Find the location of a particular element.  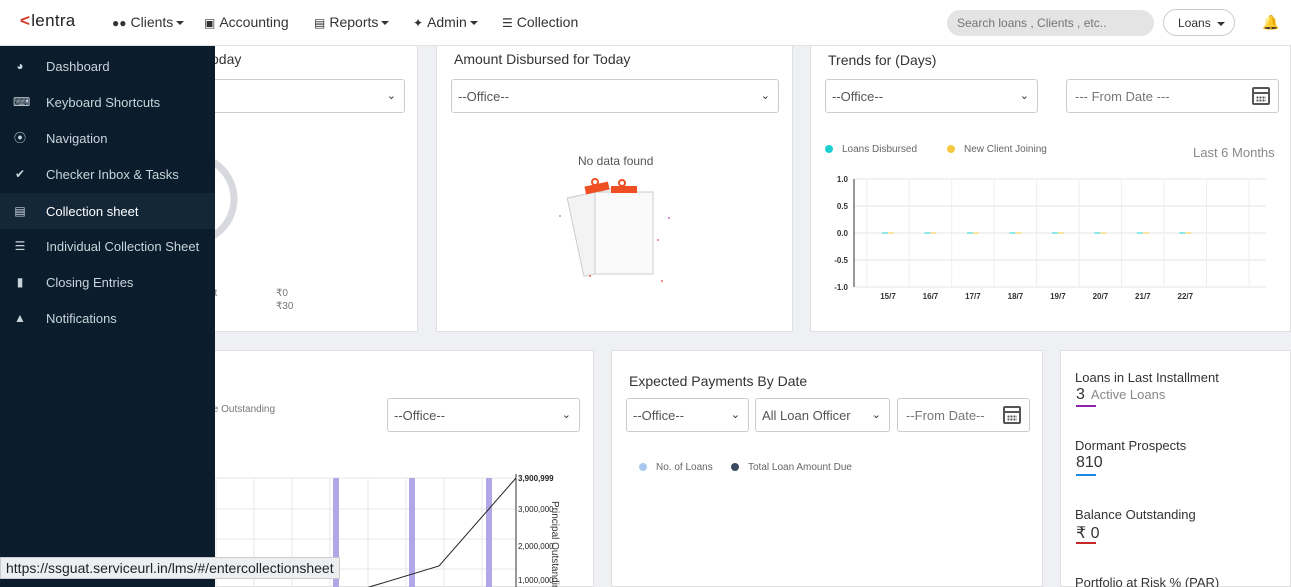

bell-icon: 🔔 is located at coordinates (1270, 22).